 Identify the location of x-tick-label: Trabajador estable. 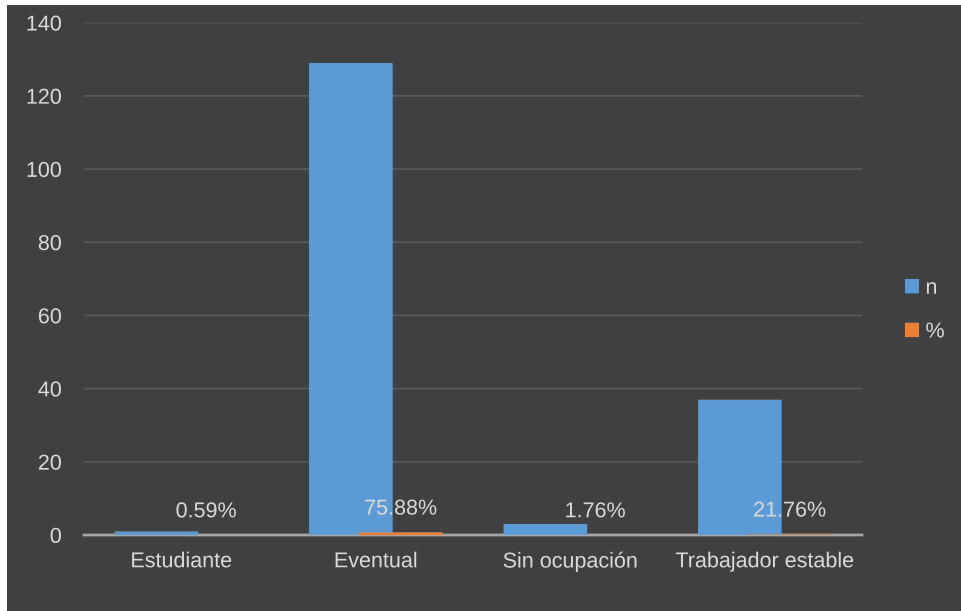
(765, 562).